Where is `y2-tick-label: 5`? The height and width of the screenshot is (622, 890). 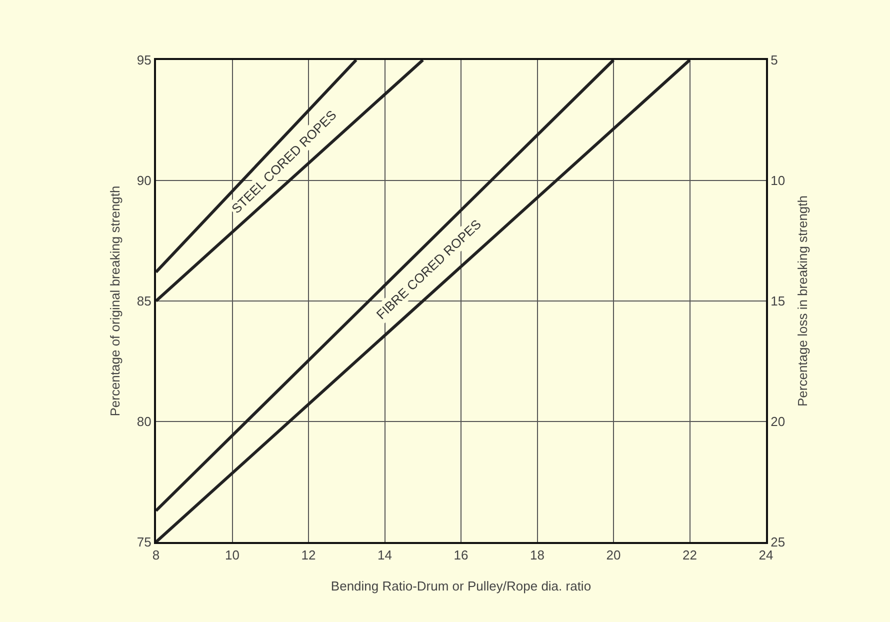
y2-tick-label: 5 is located at coordinates (774, 60).